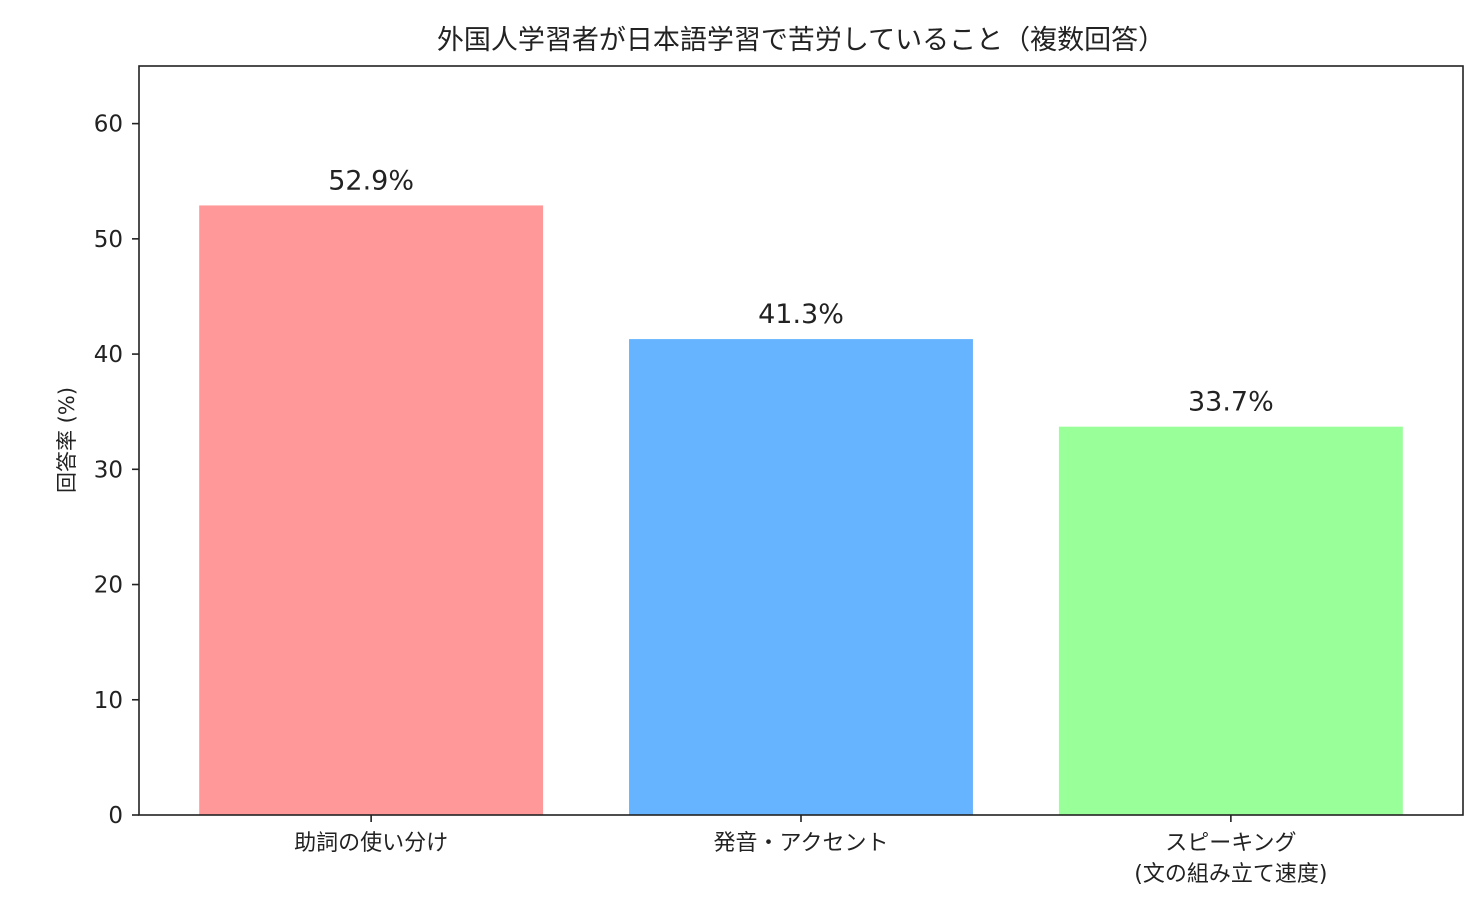  I want to click on data-label: 41.3%, so click(801, 314).